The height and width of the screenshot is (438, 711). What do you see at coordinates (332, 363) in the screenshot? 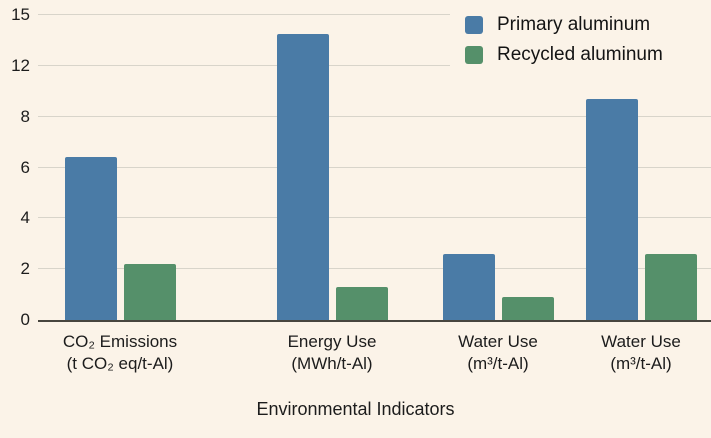
I see `category-label-line: (MWh/t-Al)` at bounding box center [332, 363].